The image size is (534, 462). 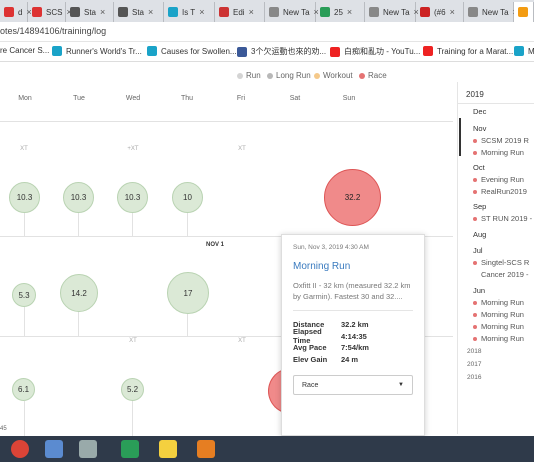 I want to click on legend-item: Run, so click(x=249, y=75).